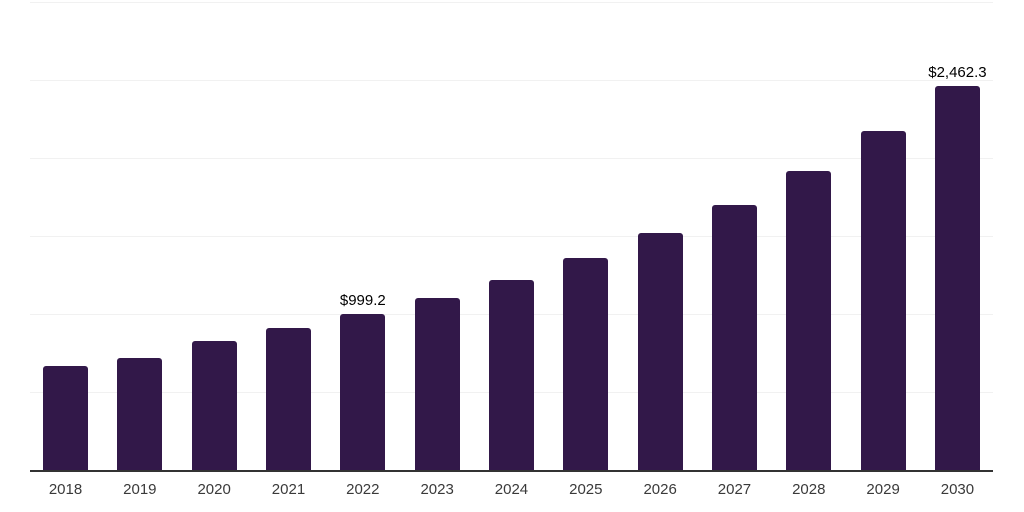 This screenshot has width=1024, height=512. Describe the element at coordinates (734, 337) in the screenshot. I see `bar-2027` at that location.